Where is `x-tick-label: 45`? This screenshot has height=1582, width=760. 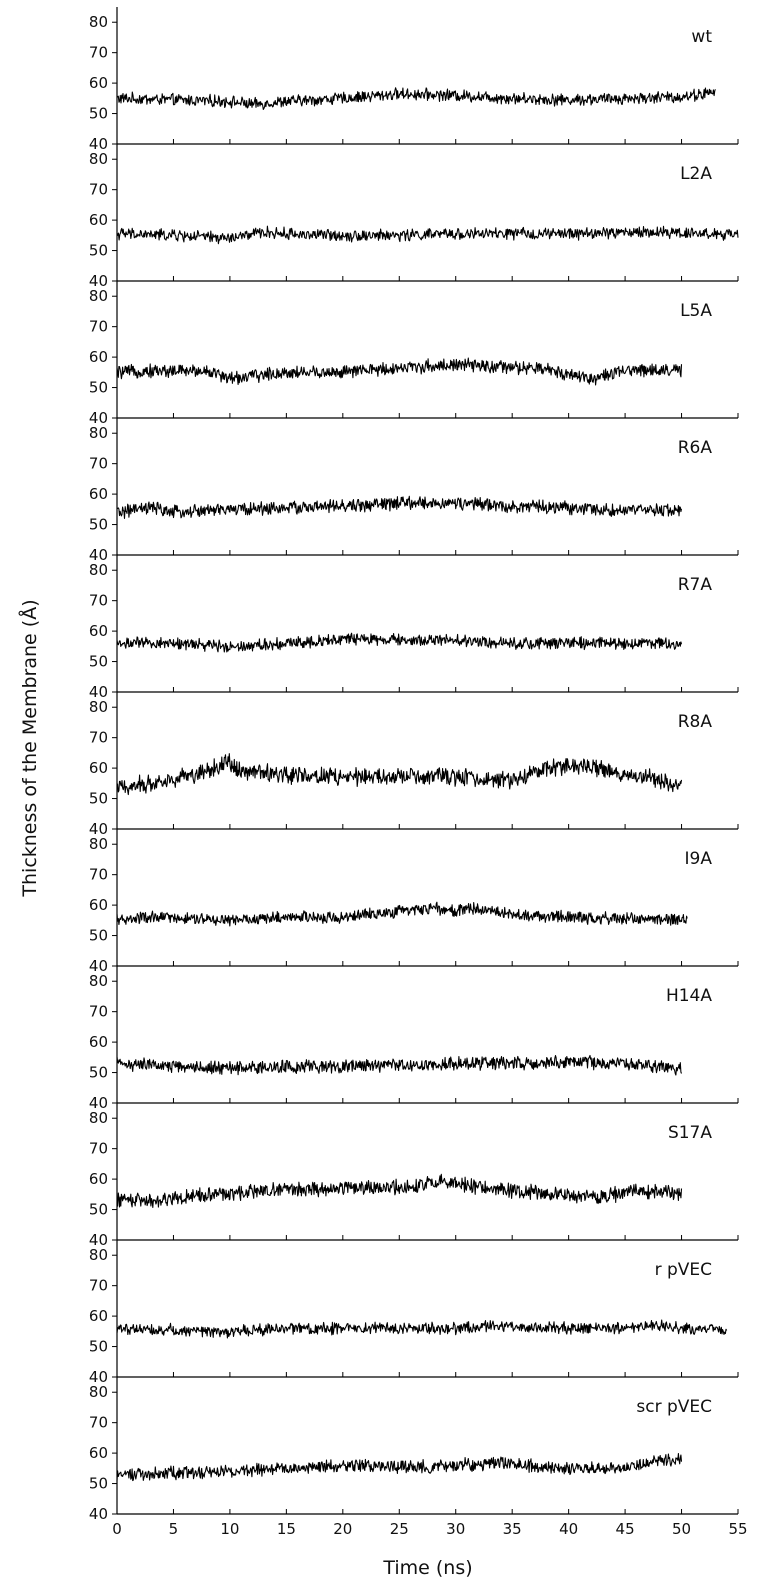
x-tick-label: 45 is located at coordinates (625, 1529).